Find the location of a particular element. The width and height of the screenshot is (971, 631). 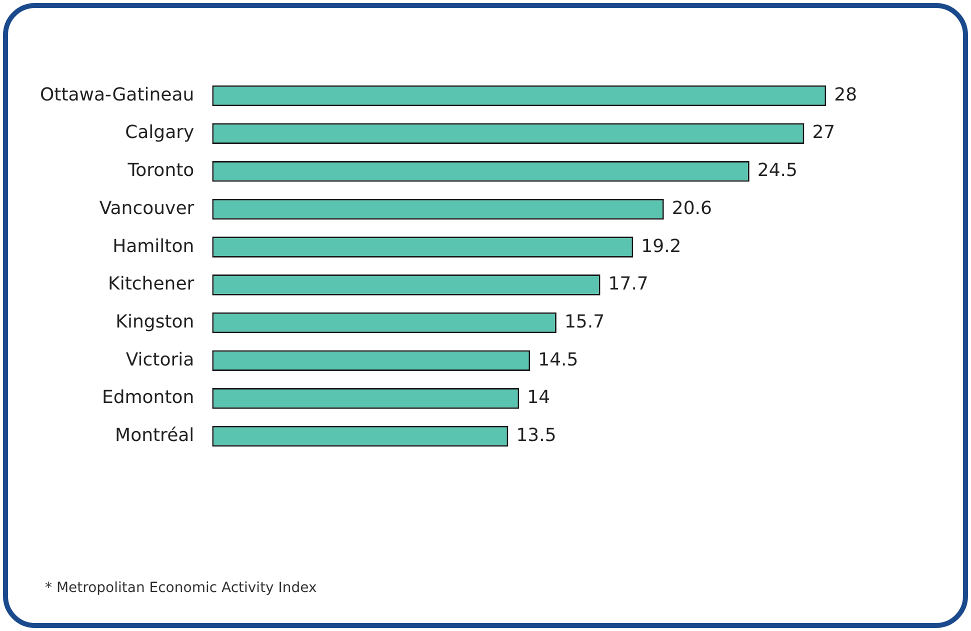

y-tick-label: Hamilton is located at coordinates (153, 246).